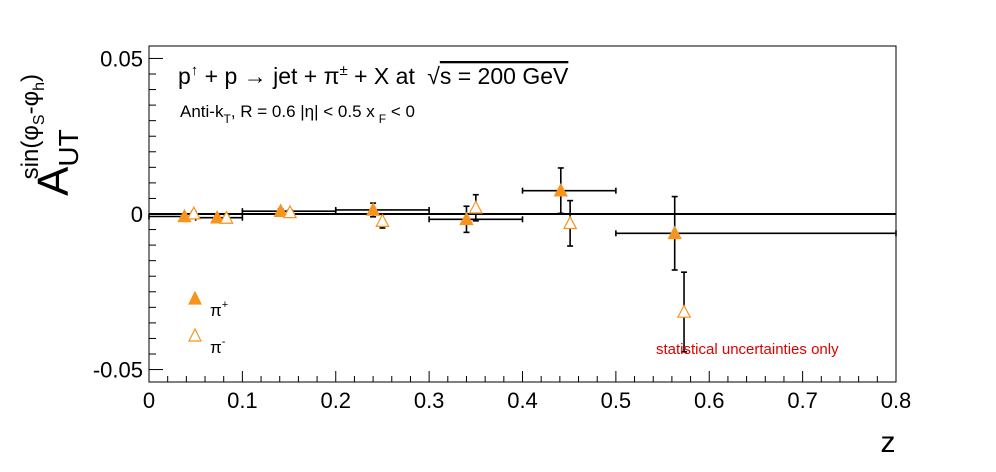 Image resolution: width=996 pixels, height=472 pixels. I want to click on x-tick-label: 0.2, so click(335, 400).